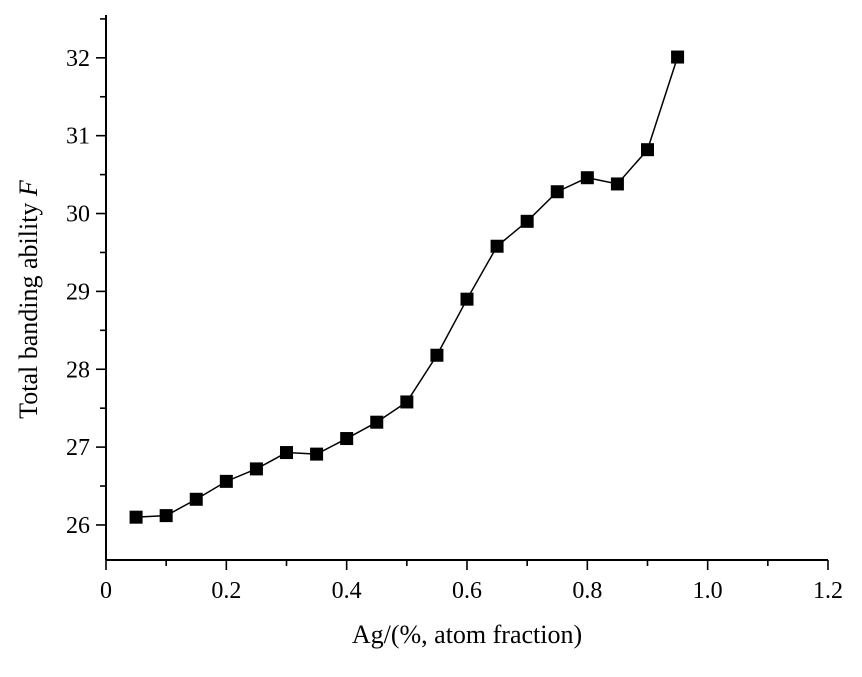 Image resolution: width=862 pixels, height=677 pixels. I want to click on y-tick-label: 31, so click(78, 137).